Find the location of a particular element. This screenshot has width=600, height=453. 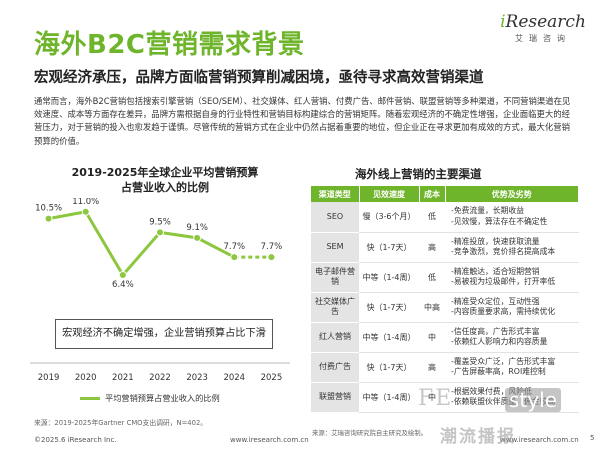

website-url: www.iresearch.com.cn is located at coordinates (269, 440).